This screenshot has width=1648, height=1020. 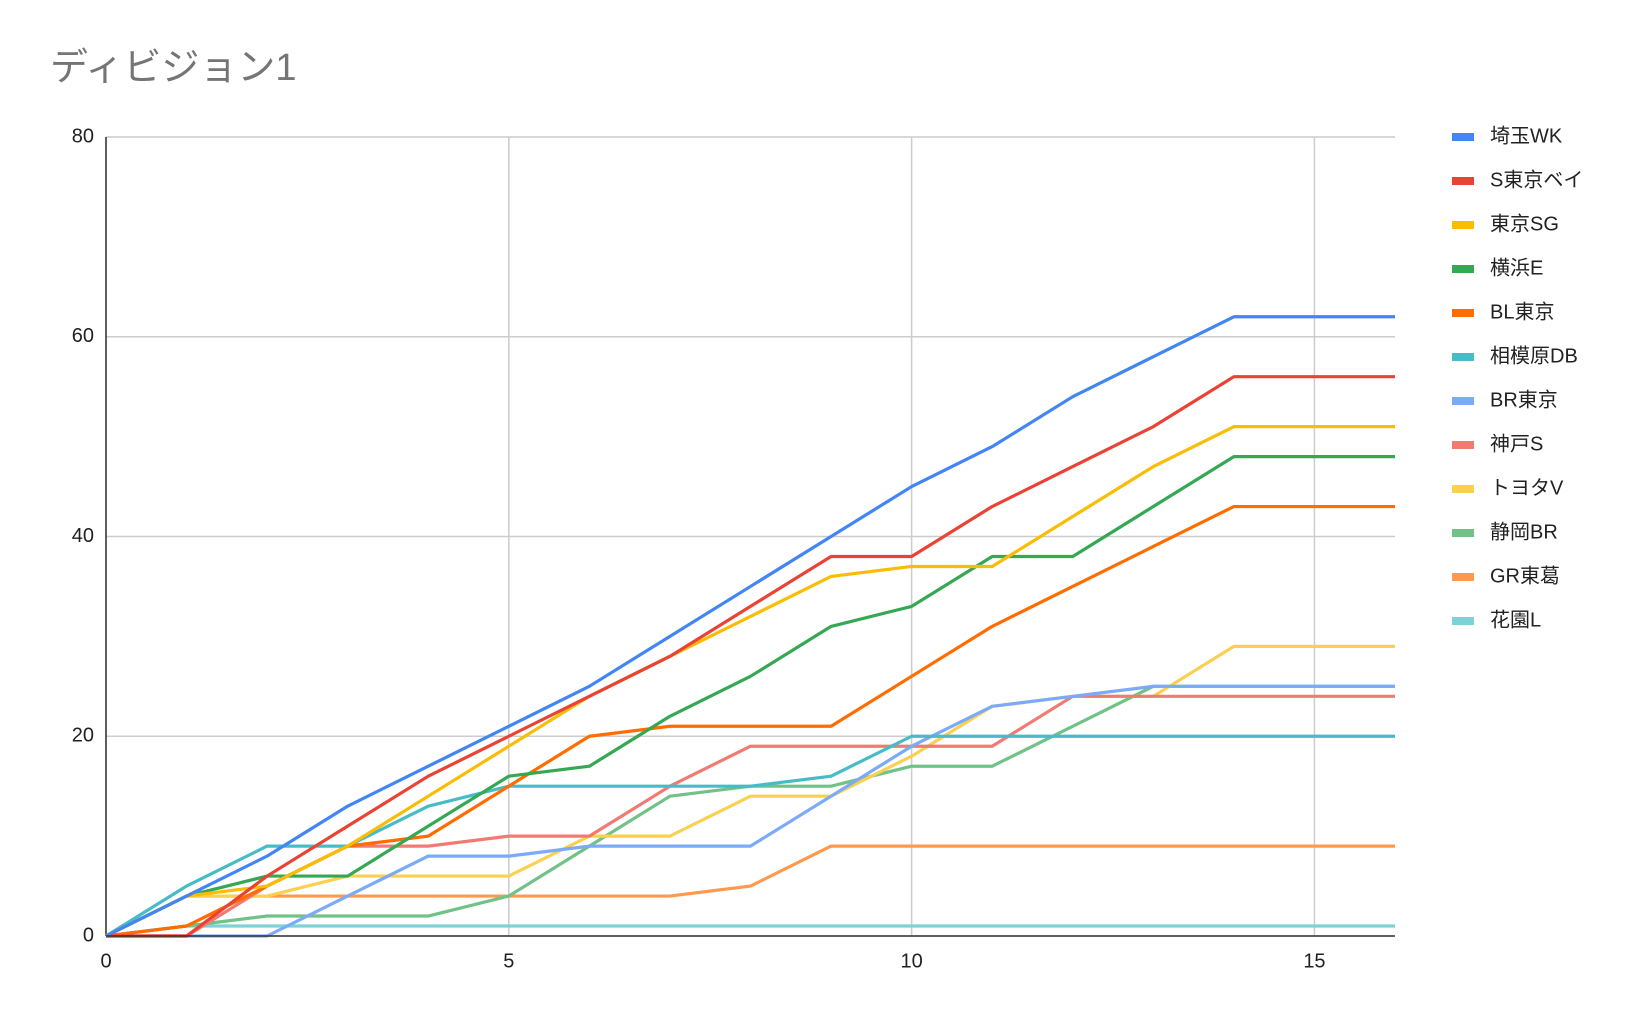 I want to click on y-tick-label: 0, so click(x=88, y=935).